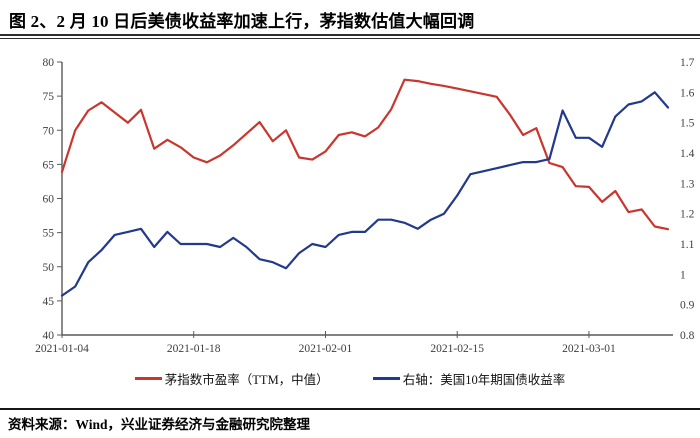  I want to click on tick-label: 1.1, so click(687, 245).